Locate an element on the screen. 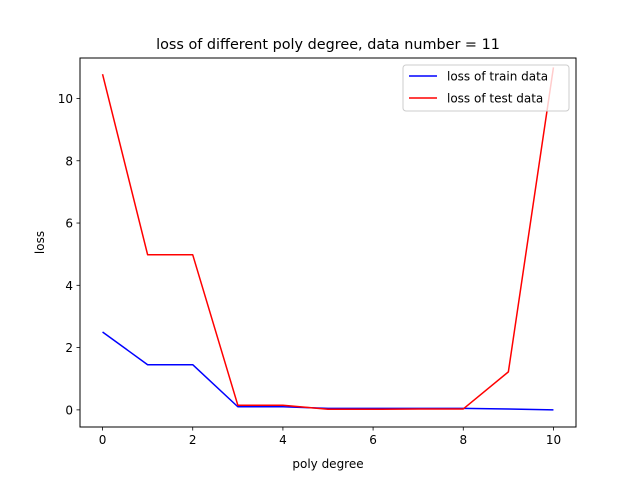  y-axis-label: loss is located at coordinates (40, 242).